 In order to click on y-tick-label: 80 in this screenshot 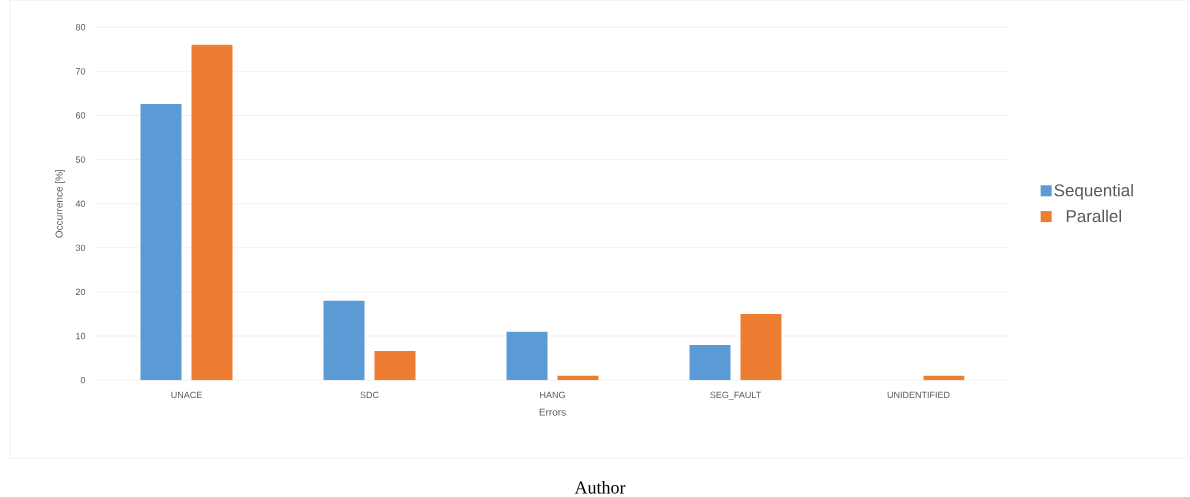, I will do `click(80, 27)`.